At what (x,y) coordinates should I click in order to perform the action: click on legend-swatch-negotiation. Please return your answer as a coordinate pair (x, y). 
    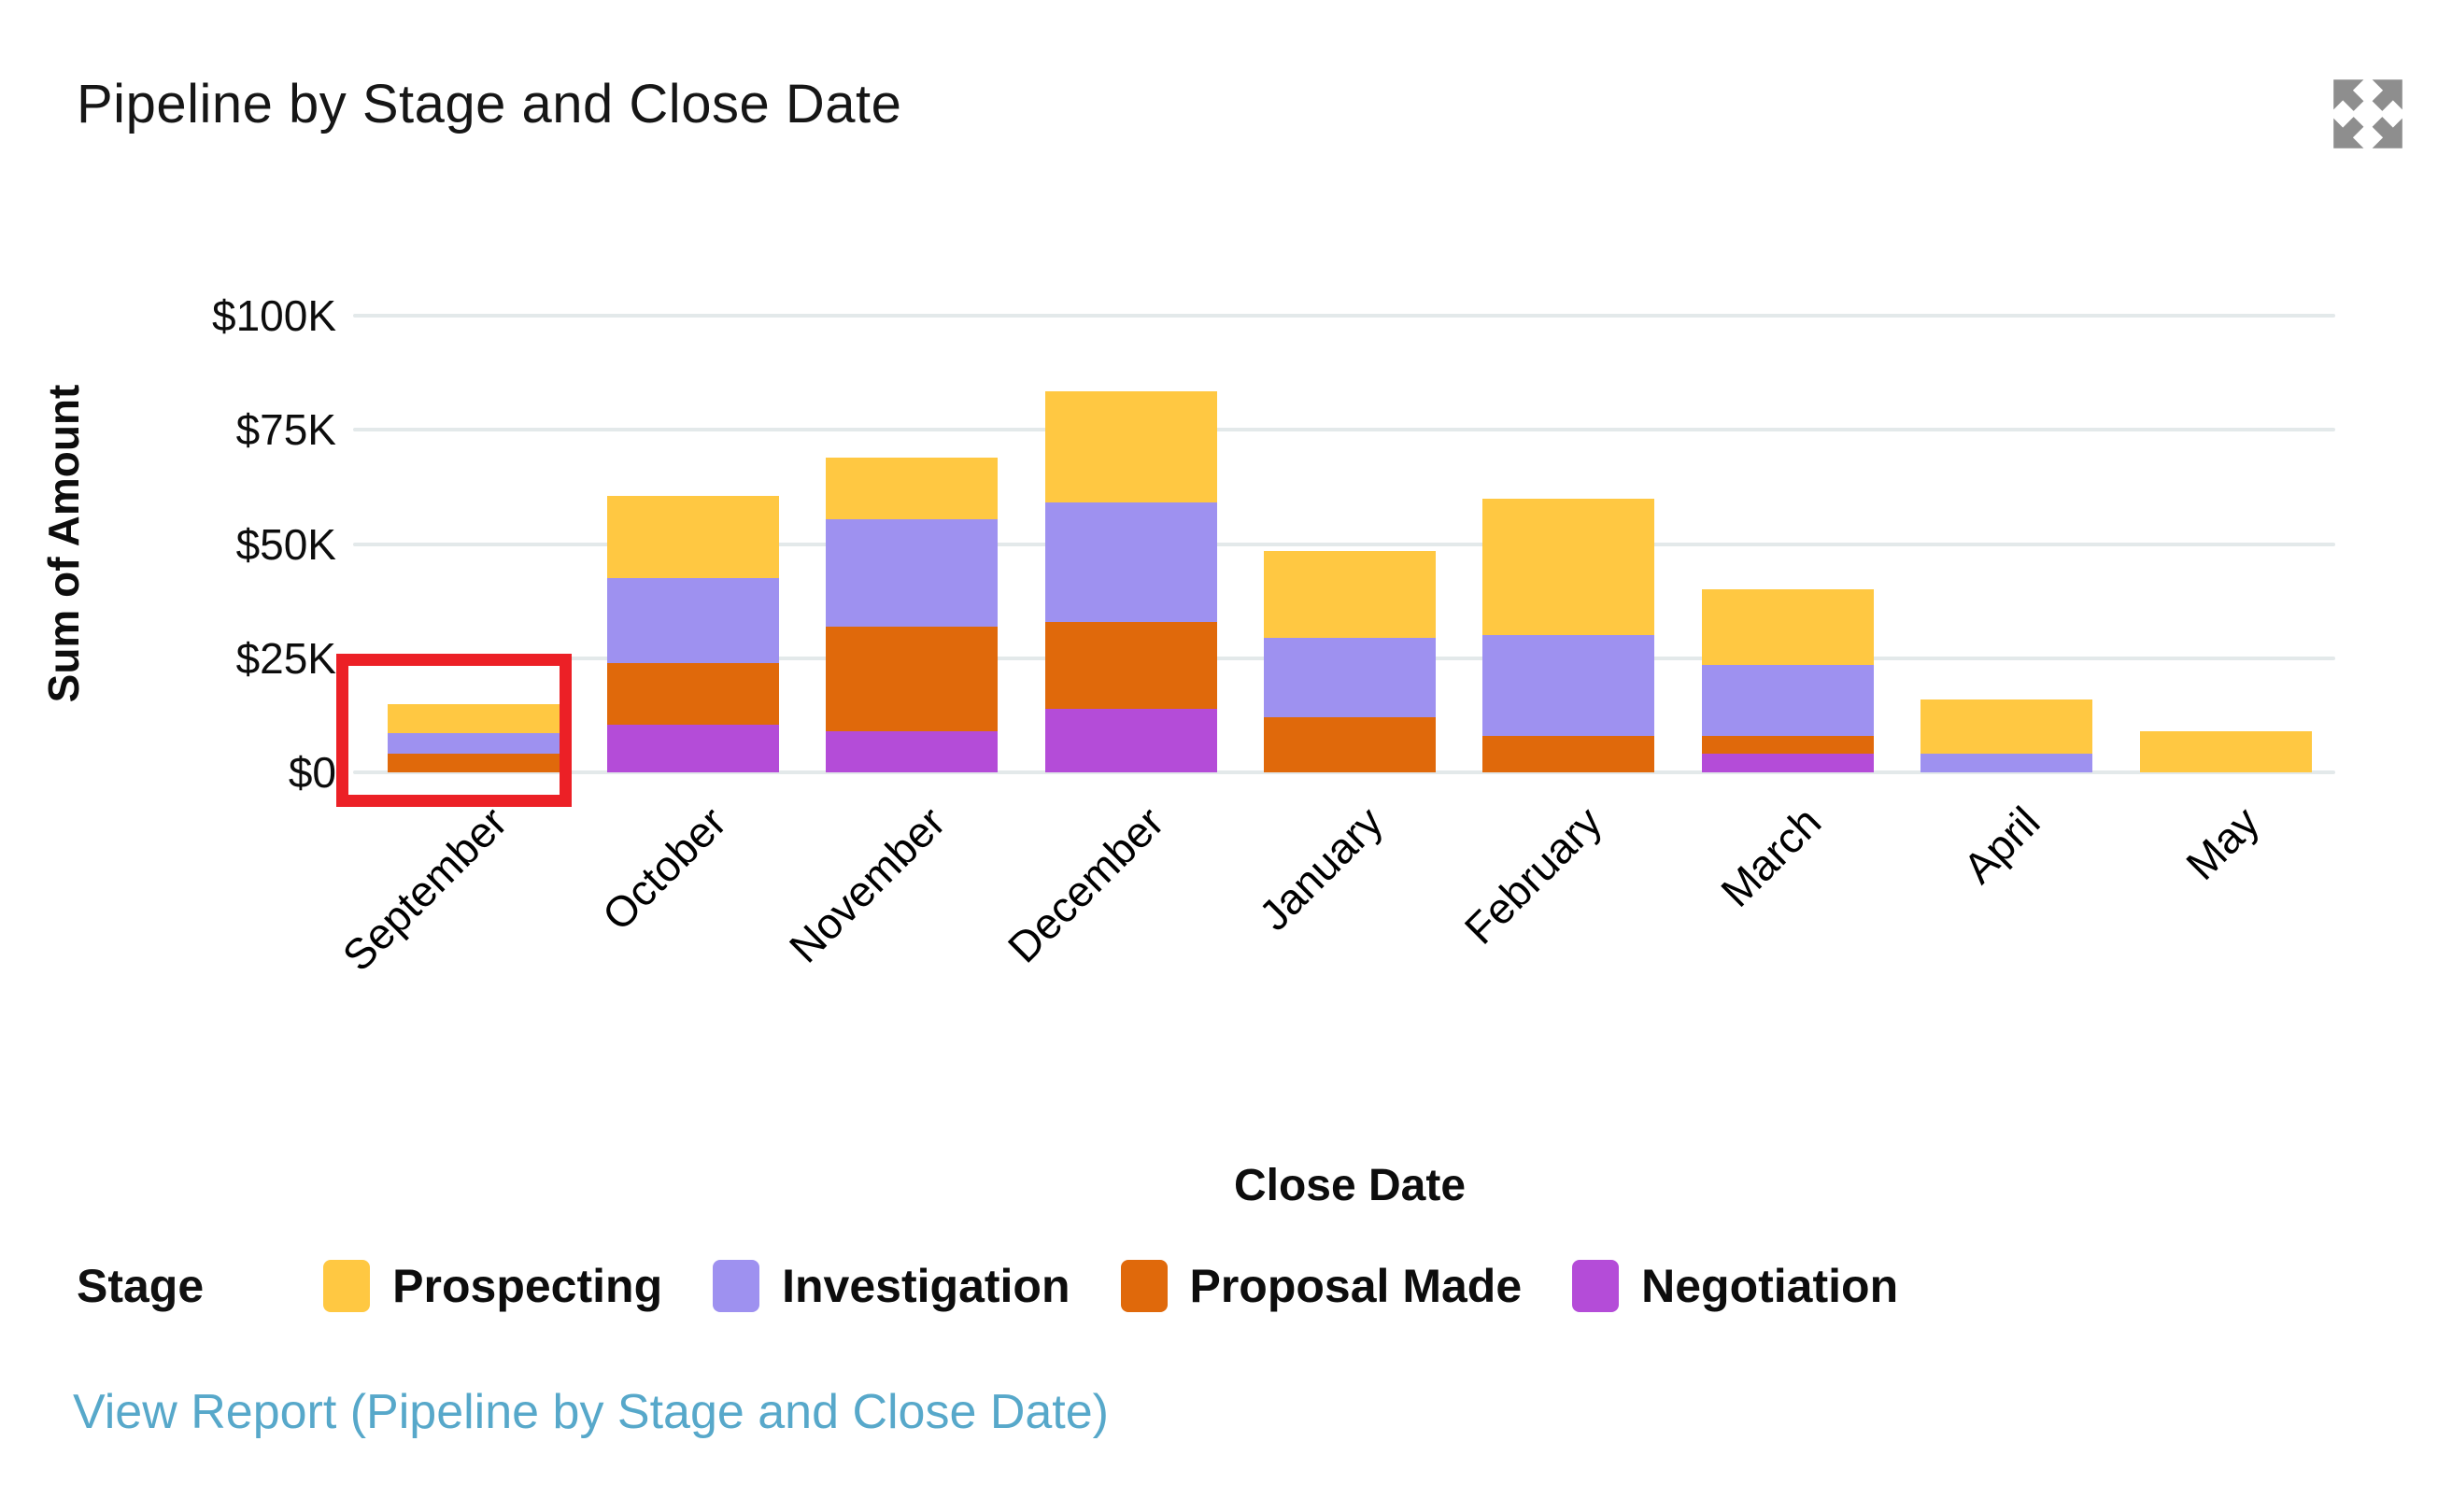
    Looking at the image, I should click on (1596, 1286).